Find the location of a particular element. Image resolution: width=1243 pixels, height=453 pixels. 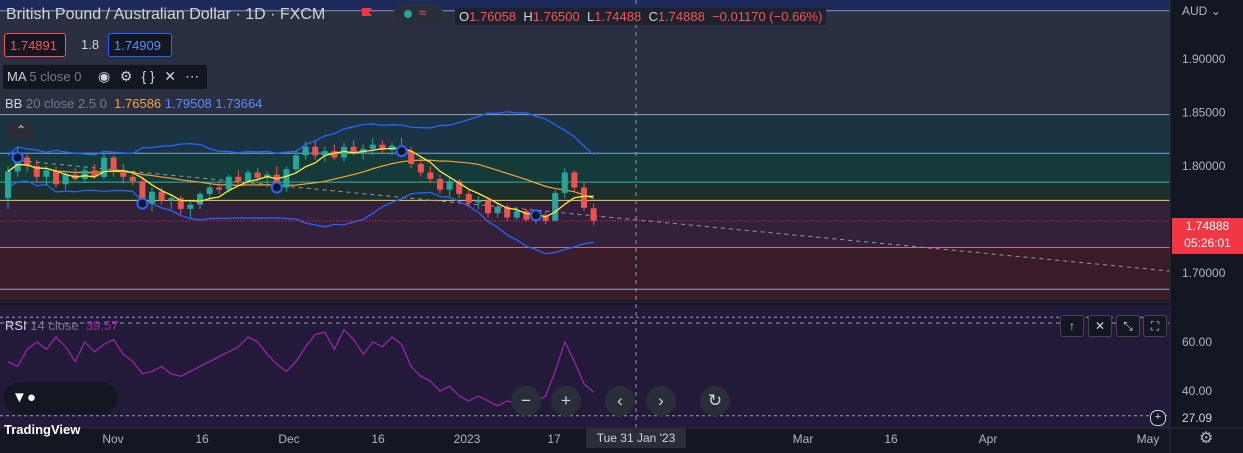

pane-collapse-button: ⤡ is located at coordinates (1128, 326).